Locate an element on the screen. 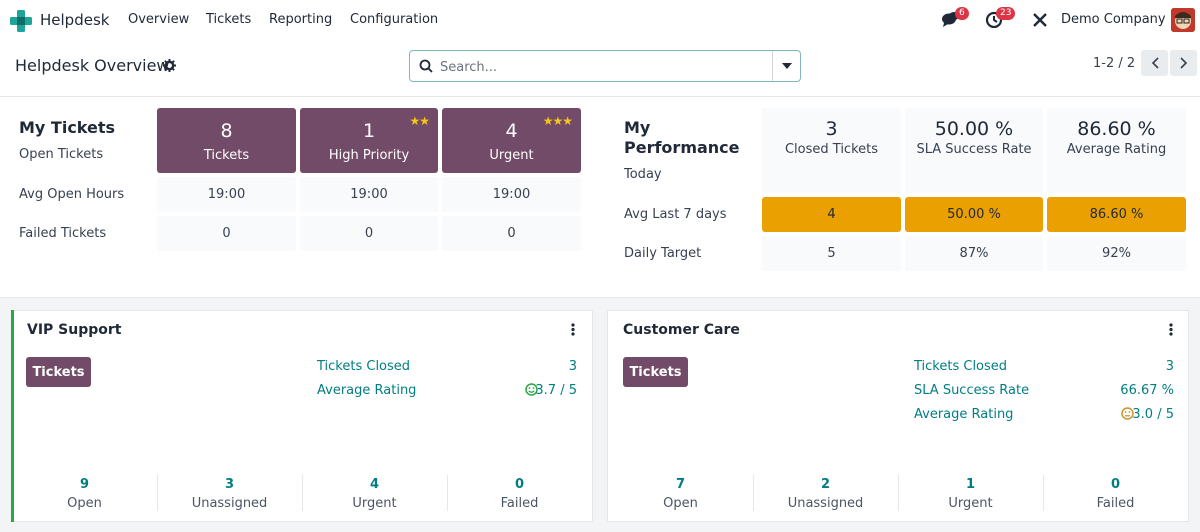  perf-value: 86.60 % is located at coordinates (1116, 129).